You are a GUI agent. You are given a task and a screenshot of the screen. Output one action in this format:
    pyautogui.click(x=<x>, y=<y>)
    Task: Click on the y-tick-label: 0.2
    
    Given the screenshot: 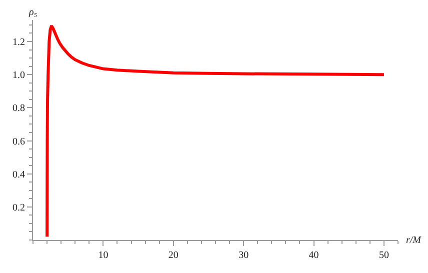 What is the action you would take?
    pyautogui.click(x=18, y=208)
    